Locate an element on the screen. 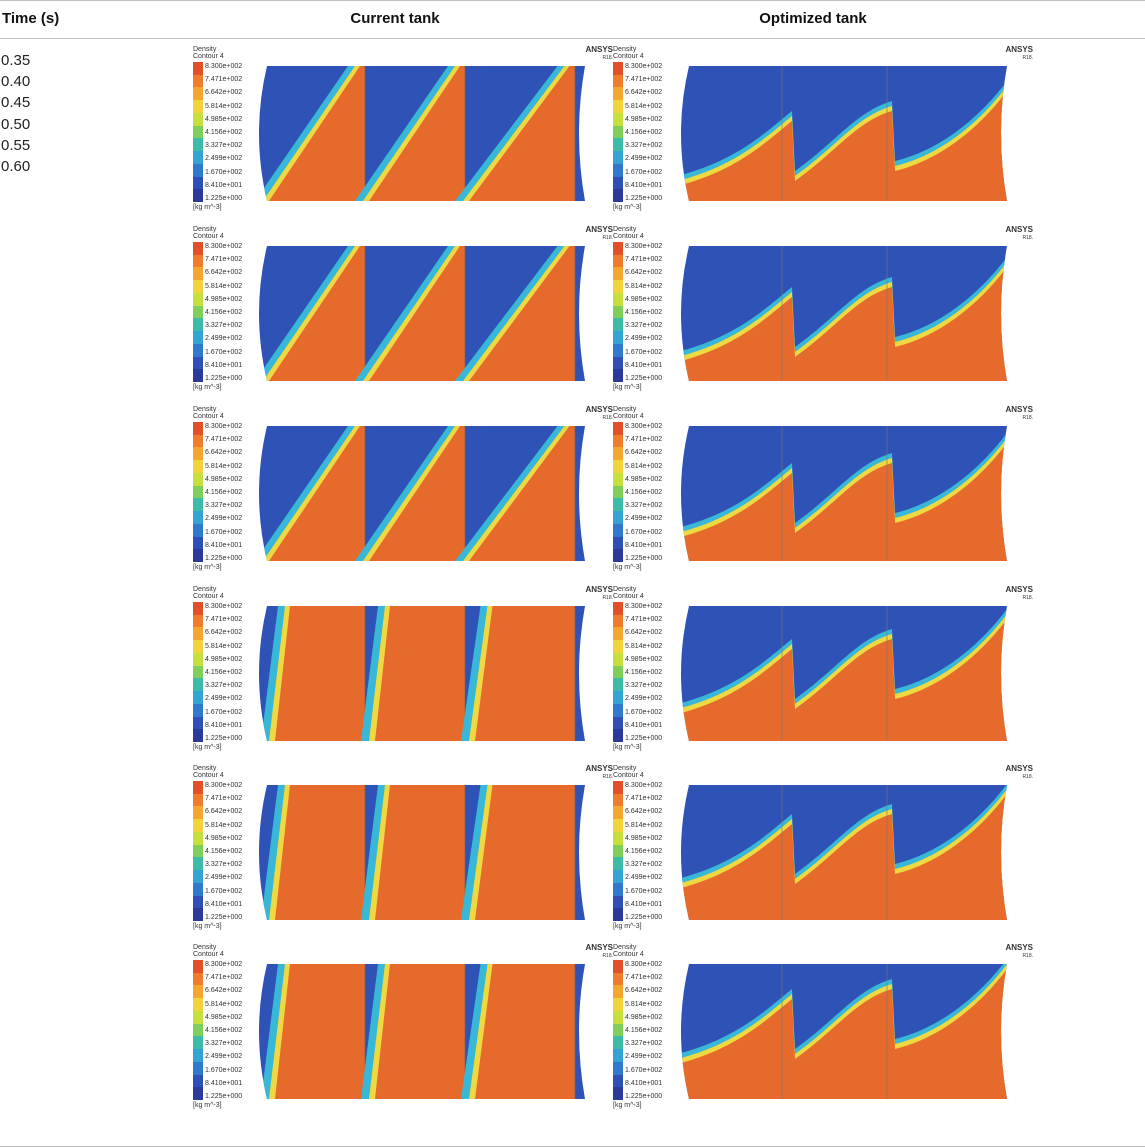 This screenshot has width=1145, height=1148. time-value: 0.40 is located at coordinates (16, 82).